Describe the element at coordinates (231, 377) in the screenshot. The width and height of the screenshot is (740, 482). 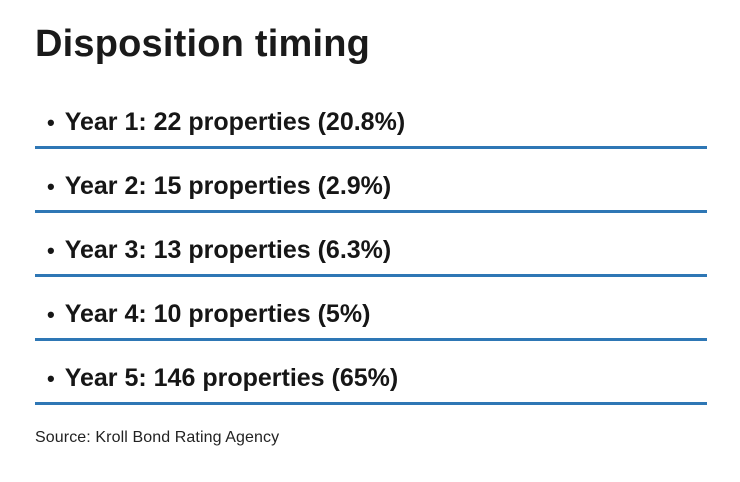
I see `list-item-label: Year 5: 146 properties (65%)` at that location.